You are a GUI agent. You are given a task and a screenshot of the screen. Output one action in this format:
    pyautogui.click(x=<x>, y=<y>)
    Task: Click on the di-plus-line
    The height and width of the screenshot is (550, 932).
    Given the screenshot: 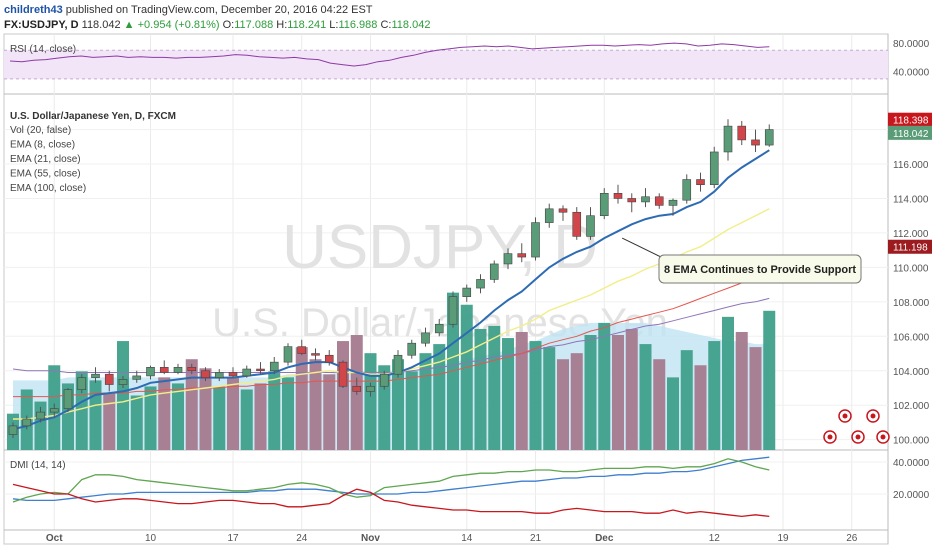 What is the action you would take?
    pyautogui.click(x=391, y=480)
    